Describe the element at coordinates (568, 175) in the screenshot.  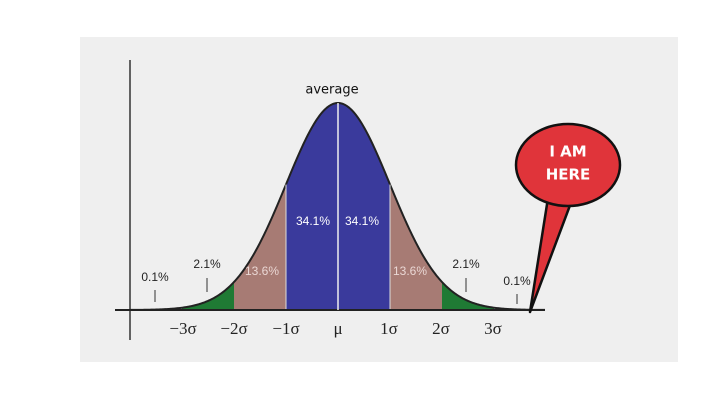
I see `callout-text: HERE` at that location.